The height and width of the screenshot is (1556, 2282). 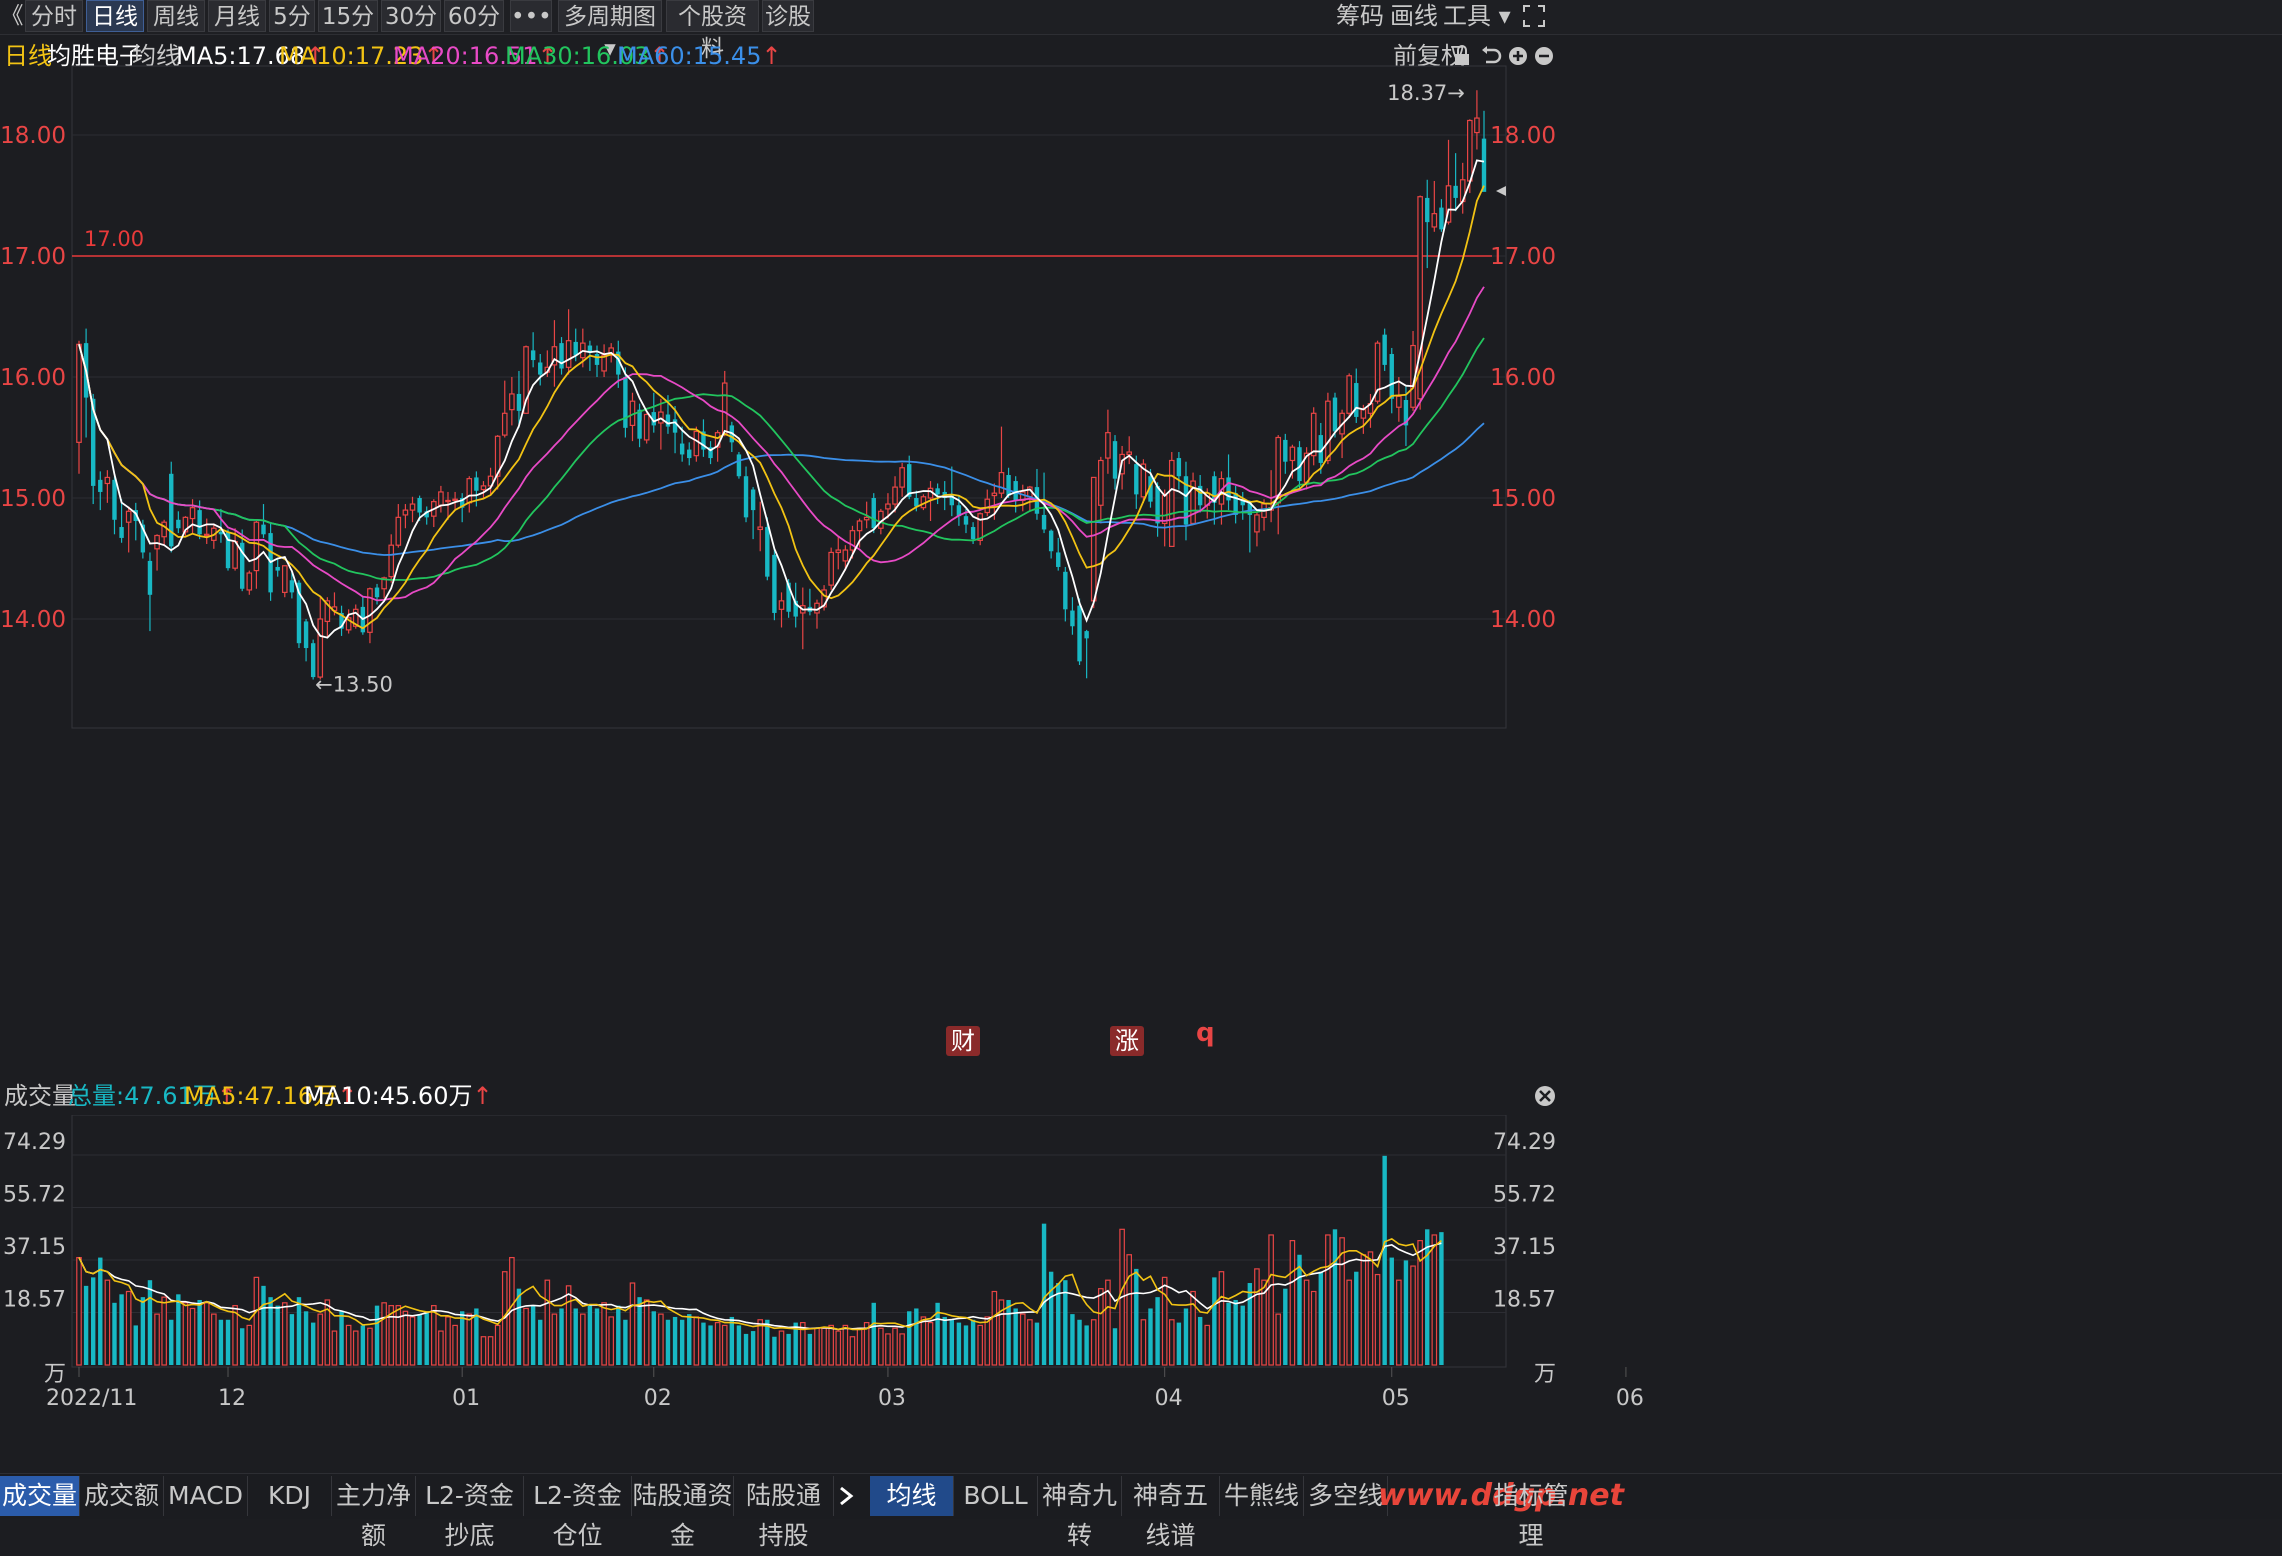 I want to click on y-tick-label-left: 18.00, so click(x=33, y=136).